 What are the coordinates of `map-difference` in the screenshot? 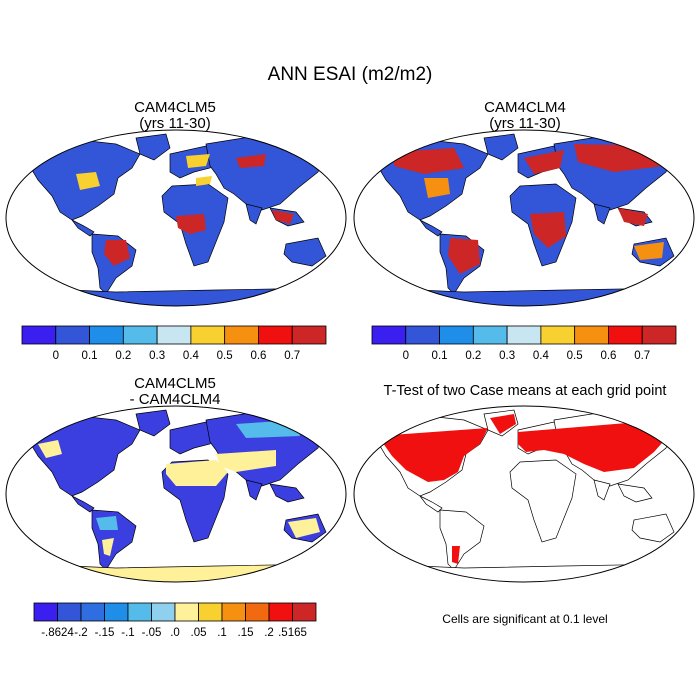 It's located at (176, 494).